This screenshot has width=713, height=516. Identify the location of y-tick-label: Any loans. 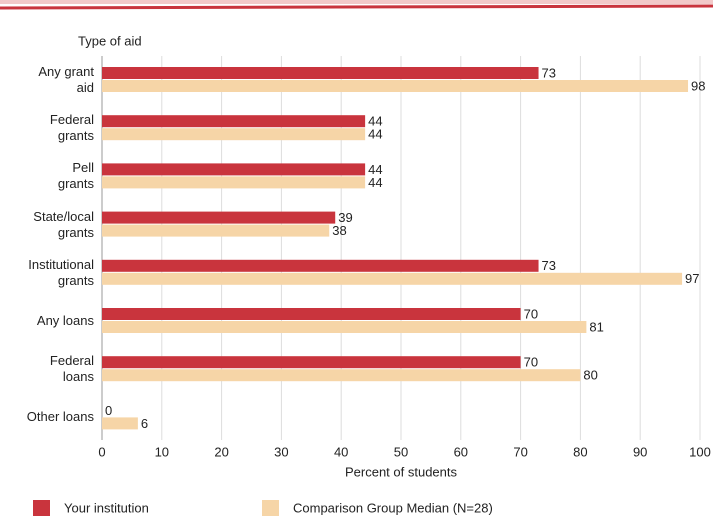
(65, 320).